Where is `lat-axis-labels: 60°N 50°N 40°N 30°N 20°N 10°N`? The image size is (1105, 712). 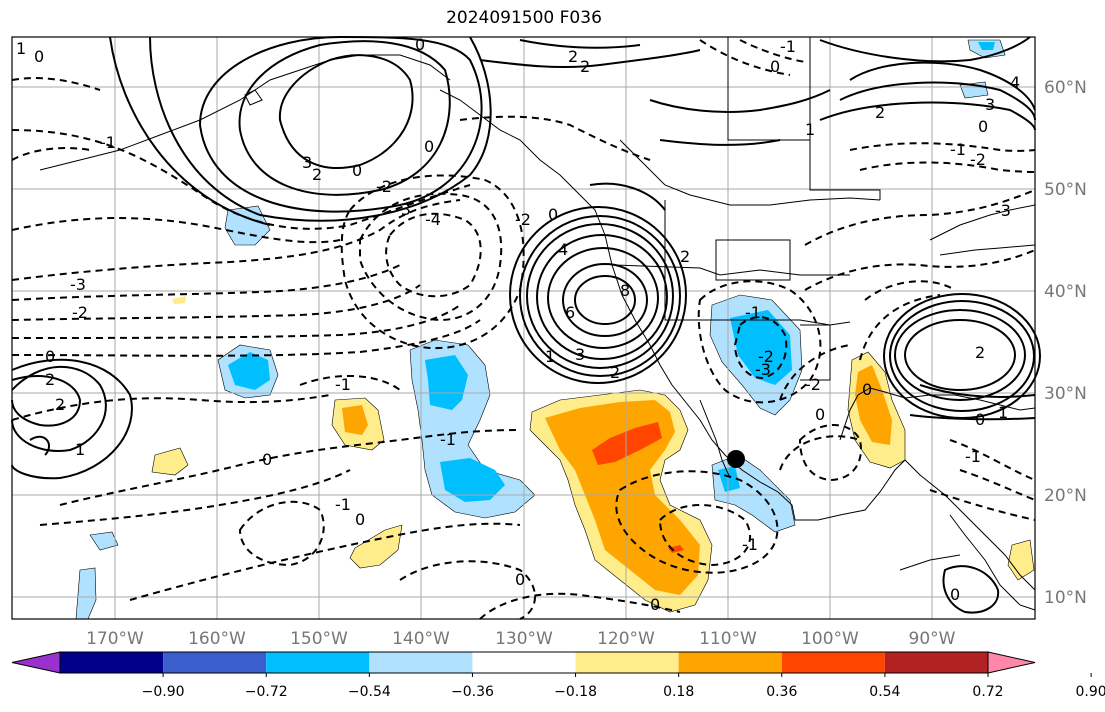 lat-axis-labels: 60°N 50°N 40°N 30°N 20°N 10°N is located at coordinates (1065, 343).